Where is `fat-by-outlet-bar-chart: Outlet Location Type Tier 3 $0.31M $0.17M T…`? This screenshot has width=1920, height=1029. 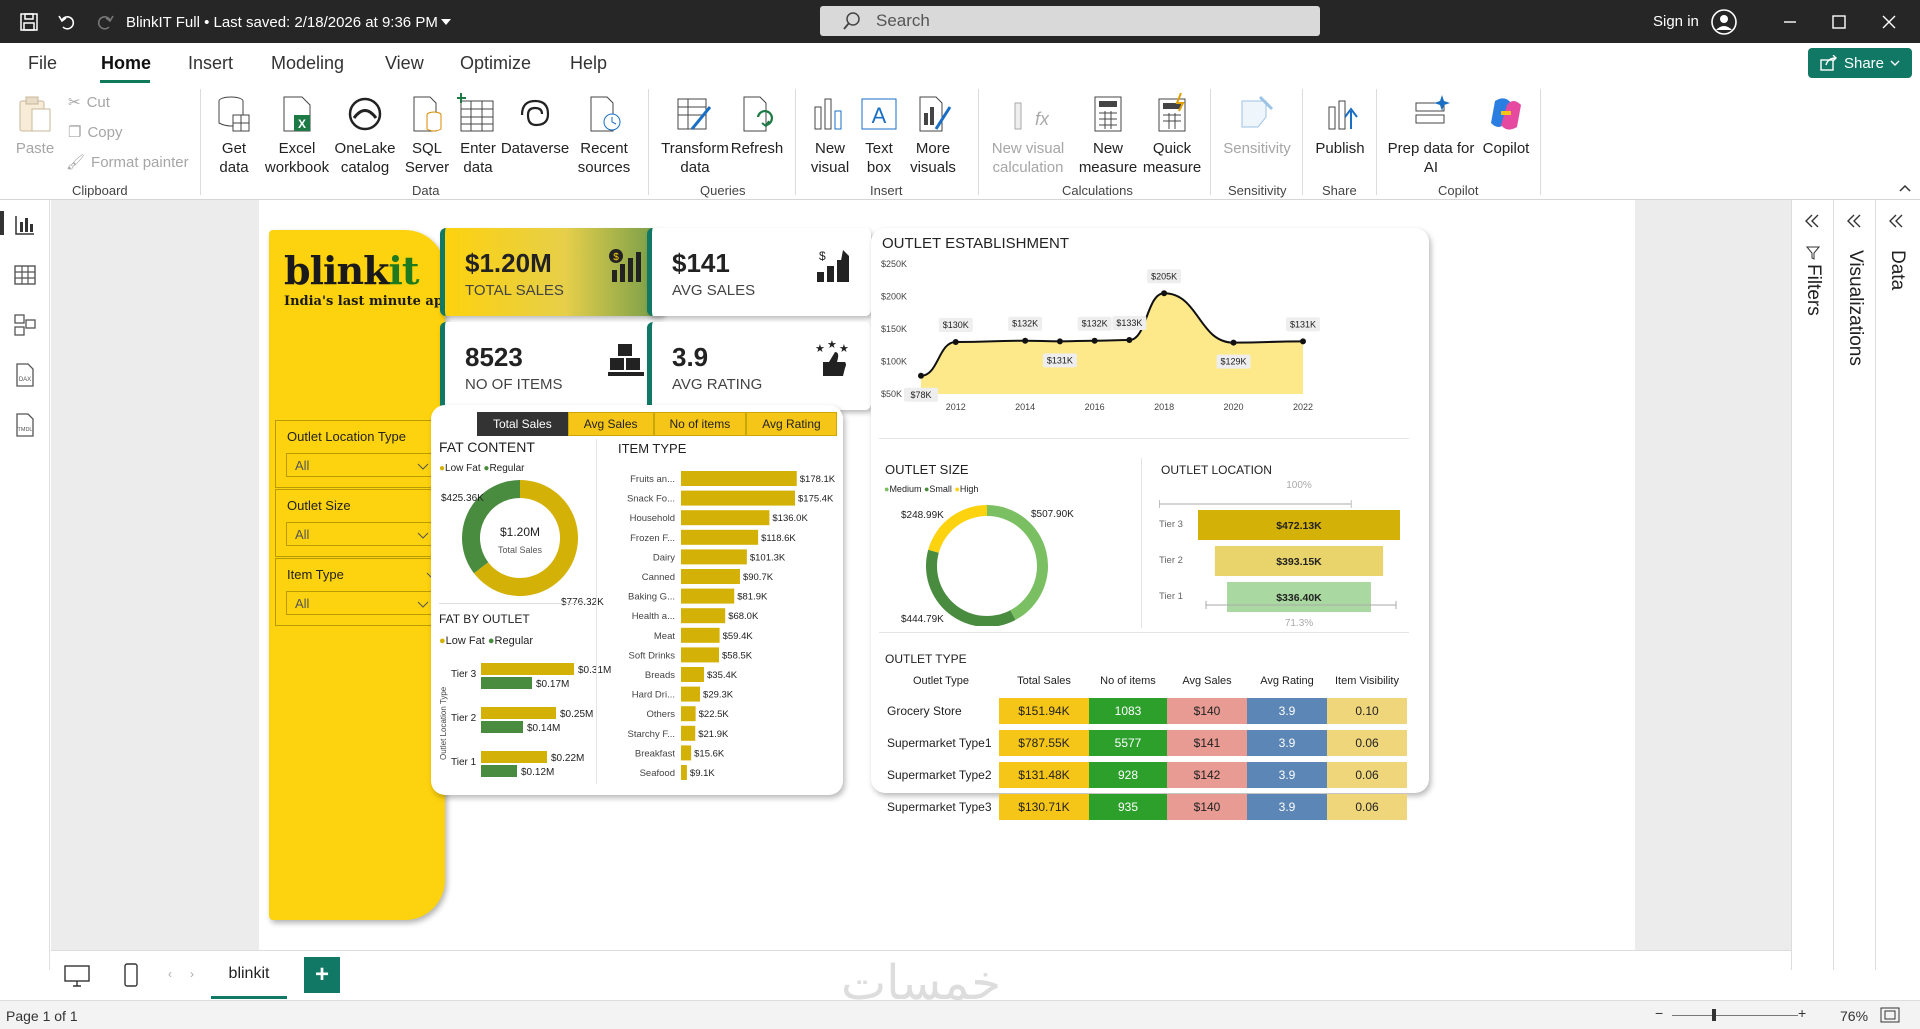 fat-by-outlet-bar-chart: Outlet Location Type Tier 3 $0.31M $0.17M T… is located at coordinates (526, 720).